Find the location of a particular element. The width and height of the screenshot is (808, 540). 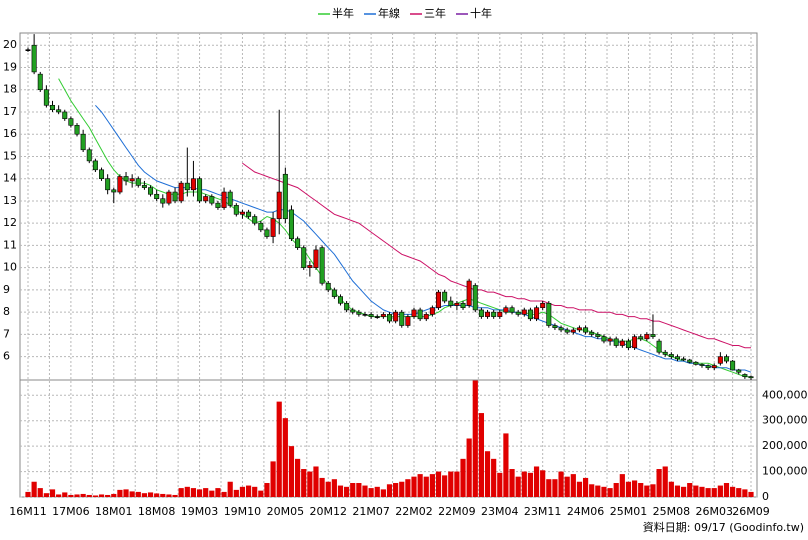

y2-tick-label: 400,000 is located at coordinates (785, 394).